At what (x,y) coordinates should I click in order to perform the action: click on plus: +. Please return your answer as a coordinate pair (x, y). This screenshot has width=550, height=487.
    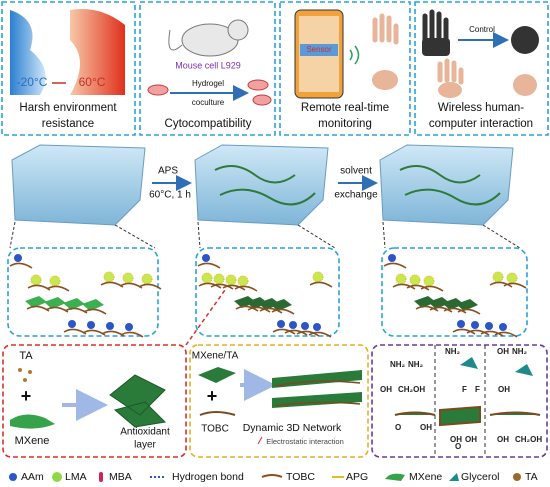
    Looking at the image, I should click on (26, 396).